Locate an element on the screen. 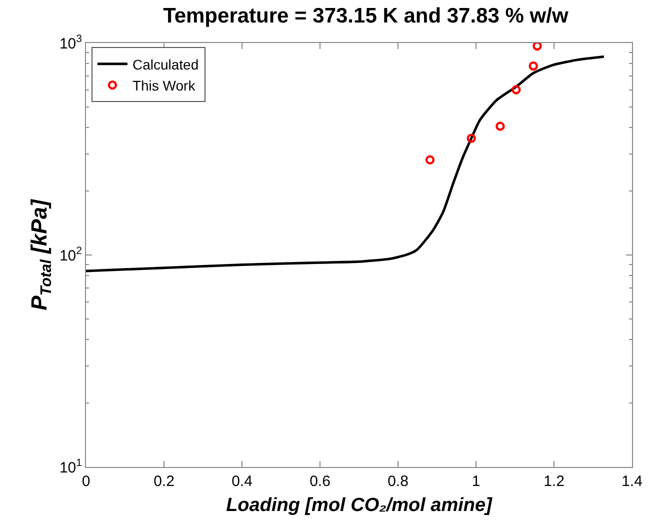 This screenshot has width=653, height=529. x-tick-label: 1.4 is located at coordinates (632, 481).